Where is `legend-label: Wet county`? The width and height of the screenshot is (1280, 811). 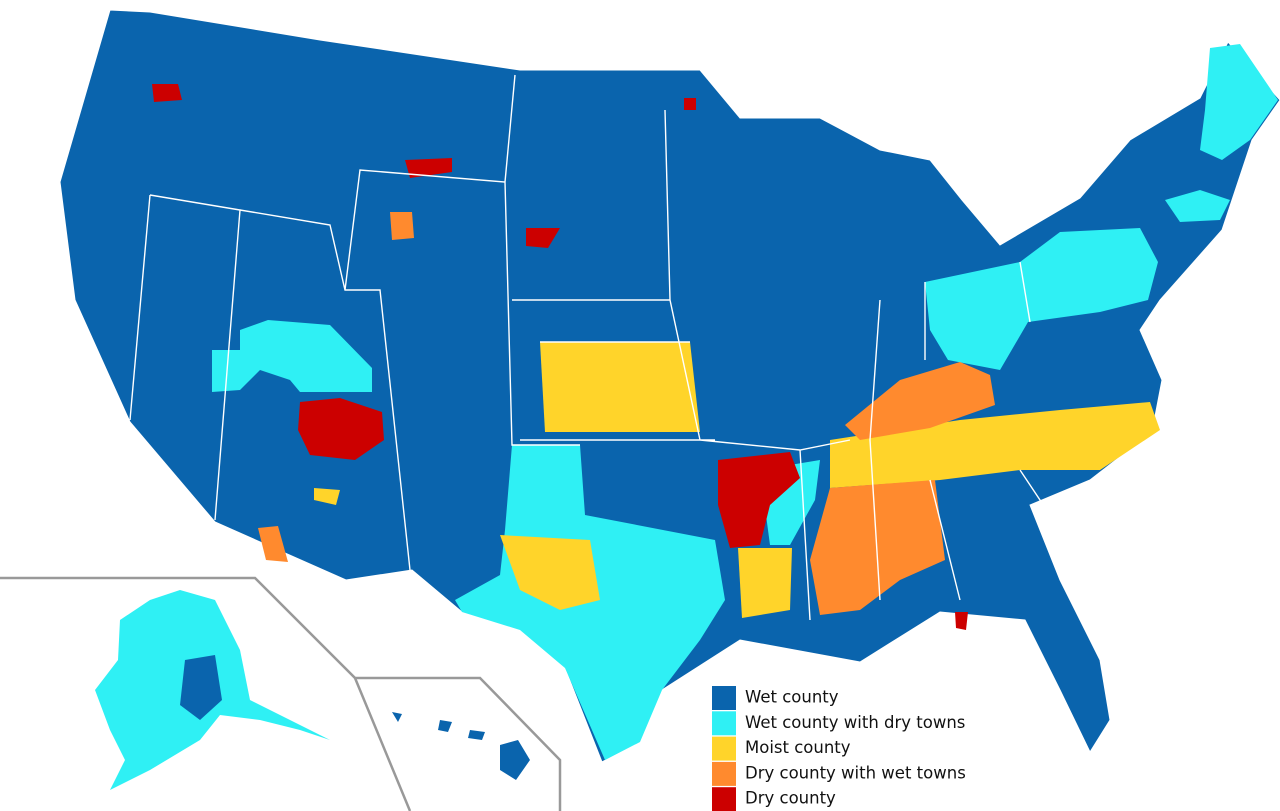
legend-label: Wet county is located at coordinates (792, 697).